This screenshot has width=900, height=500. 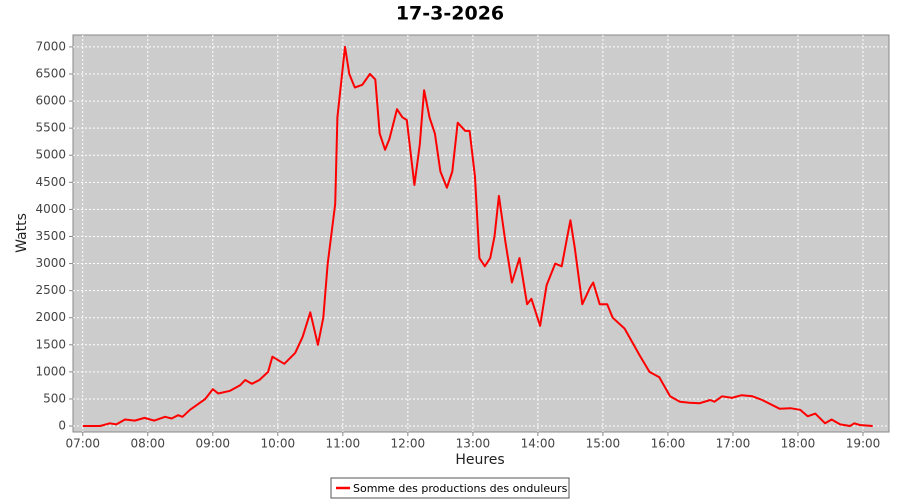 I want to click on x-tick-label: 08:00, so click(x=147, y=444).